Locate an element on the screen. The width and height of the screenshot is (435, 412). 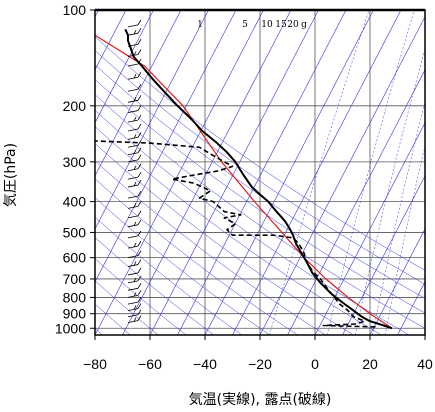
mixing-ratio-label: 10 is located at coordinates (267, 25).